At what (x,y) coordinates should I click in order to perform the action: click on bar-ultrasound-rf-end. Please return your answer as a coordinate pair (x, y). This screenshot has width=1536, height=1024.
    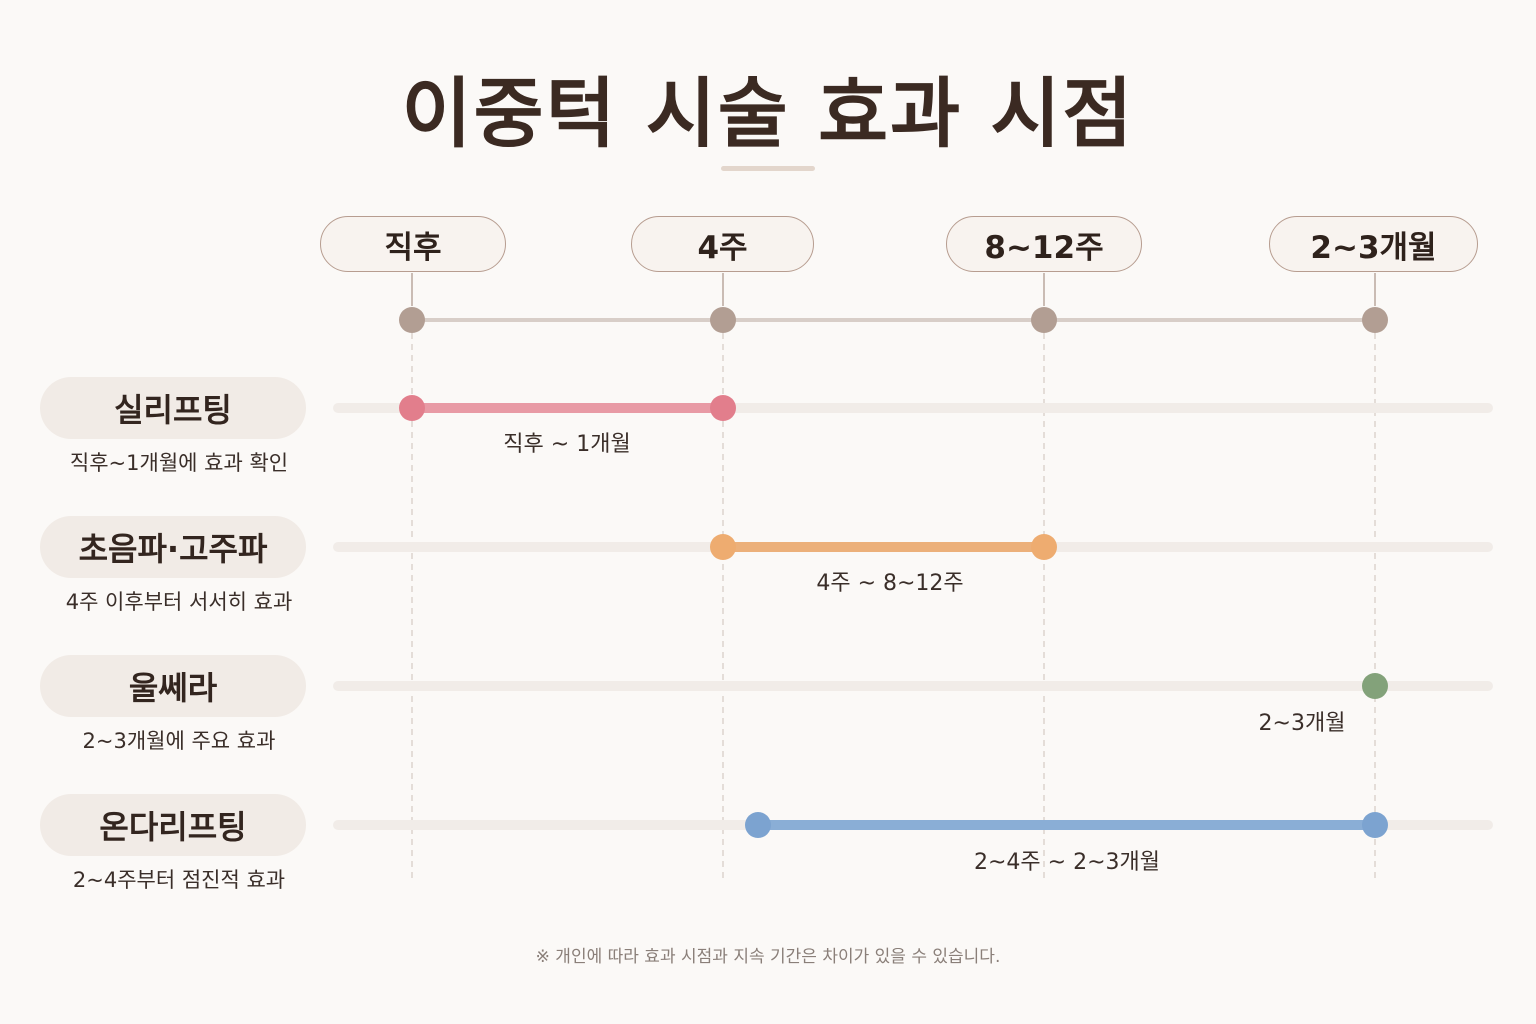
    Looking at the image, I should click on (1044, 547).